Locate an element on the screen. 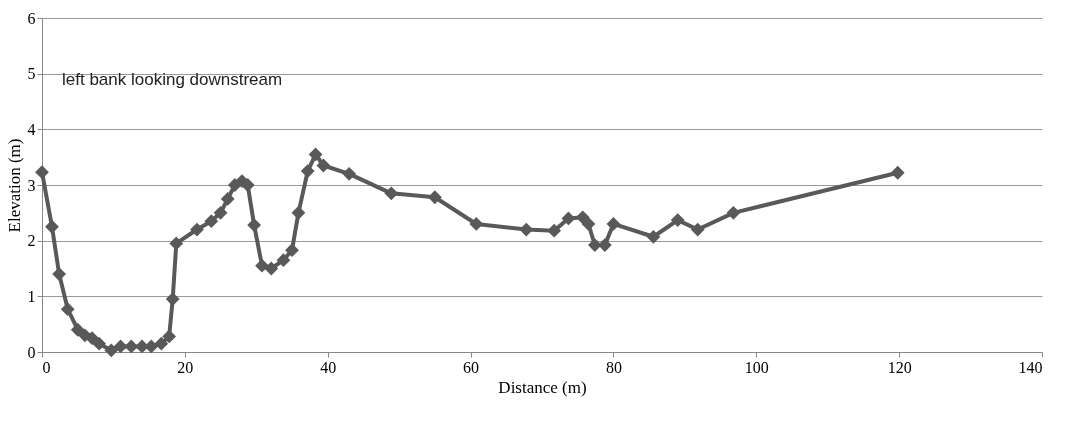 This screenshot has width=1089, height=430. x-tick-label: 100 is located at coordinates (756, 367).